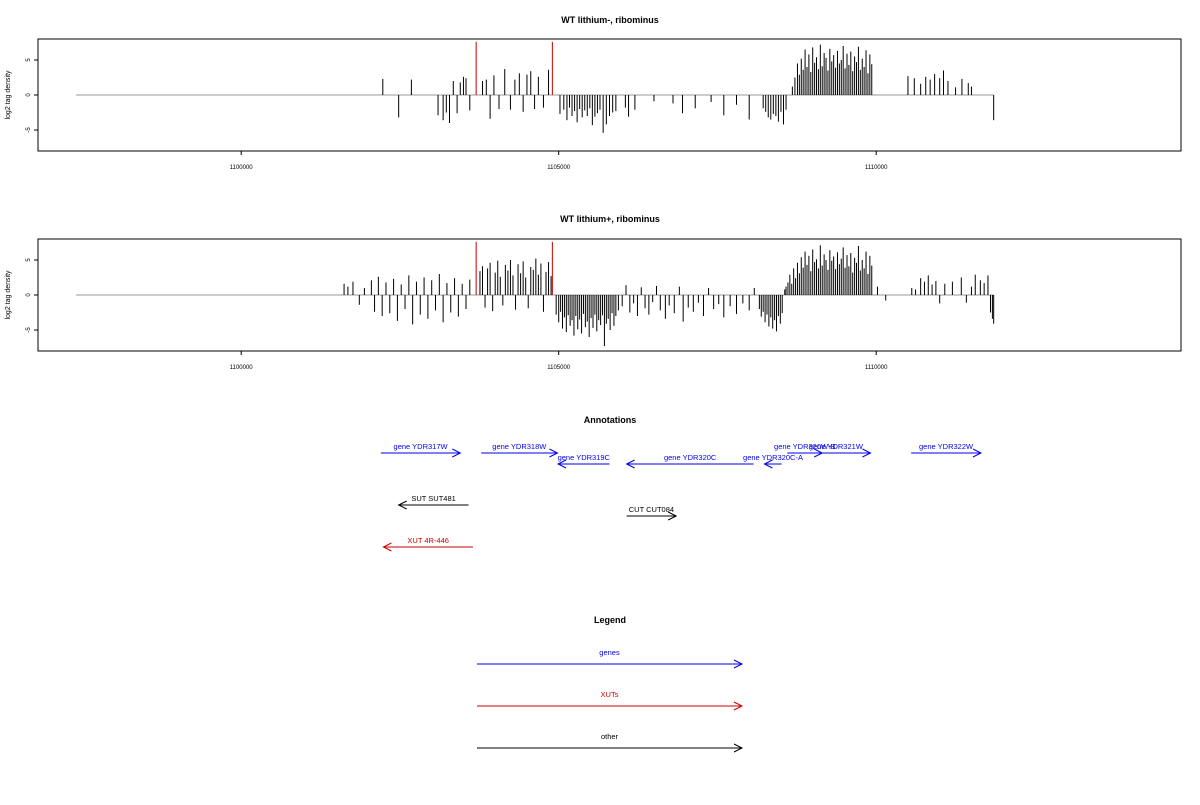 The width and height of the screenshot is (1200, 805). I want to click on feature-label: XUT 4R-446, so click(428, 540).